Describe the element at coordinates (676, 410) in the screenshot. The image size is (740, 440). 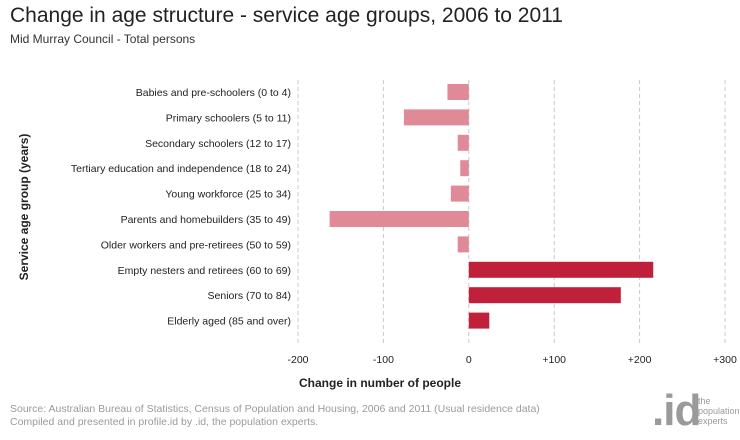
I see `id-logo-mark: .id` at that location.